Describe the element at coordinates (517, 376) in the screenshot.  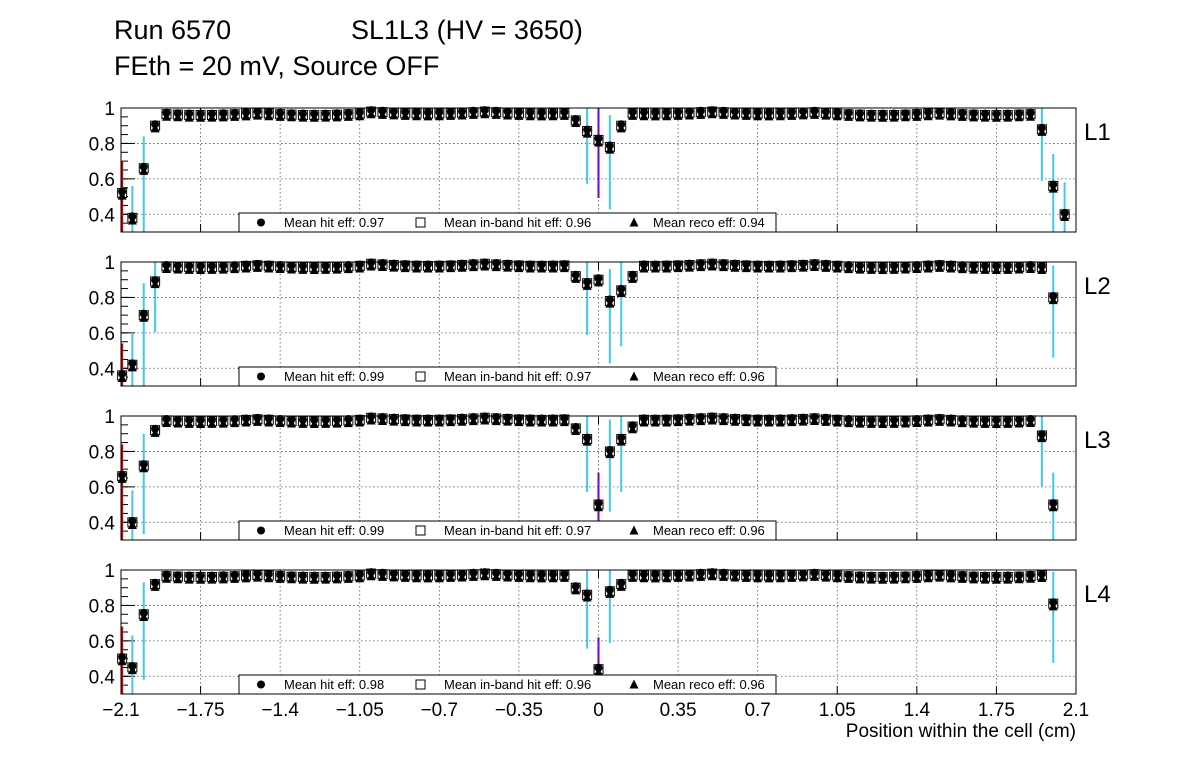
I see `legend-inband-label: Mean in-band hit eff: 0.97` at that location.